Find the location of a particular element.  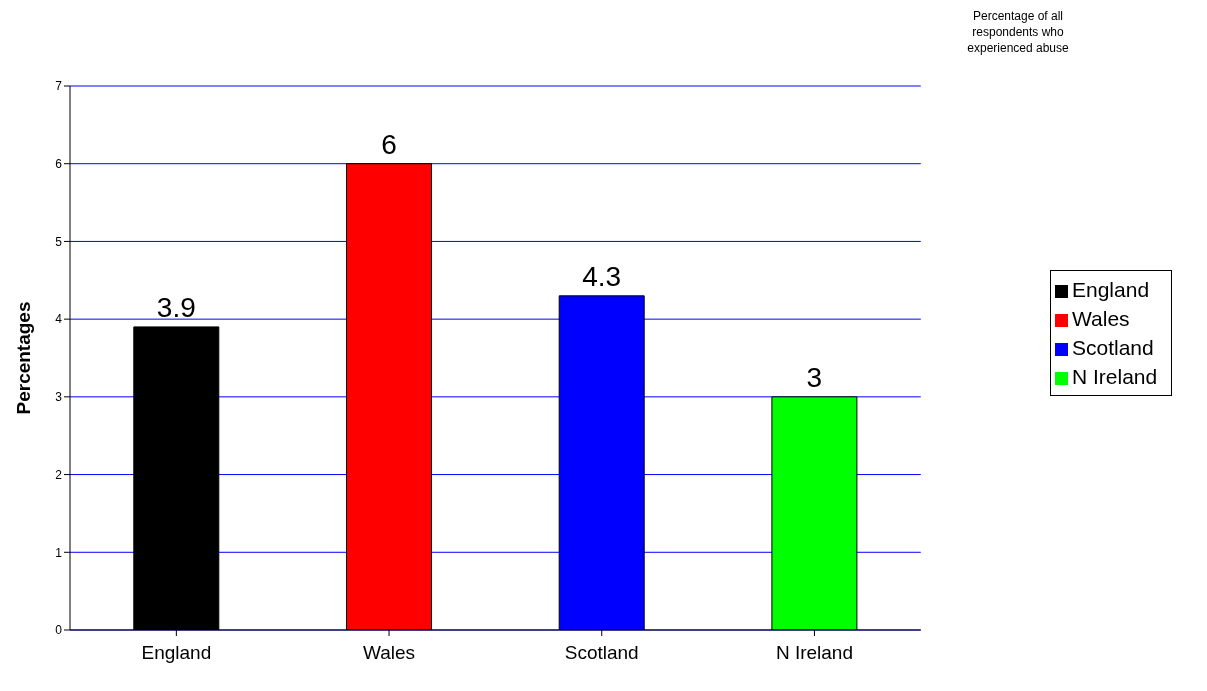

y-tick-label: 4 is located at coordinates (59, 319).